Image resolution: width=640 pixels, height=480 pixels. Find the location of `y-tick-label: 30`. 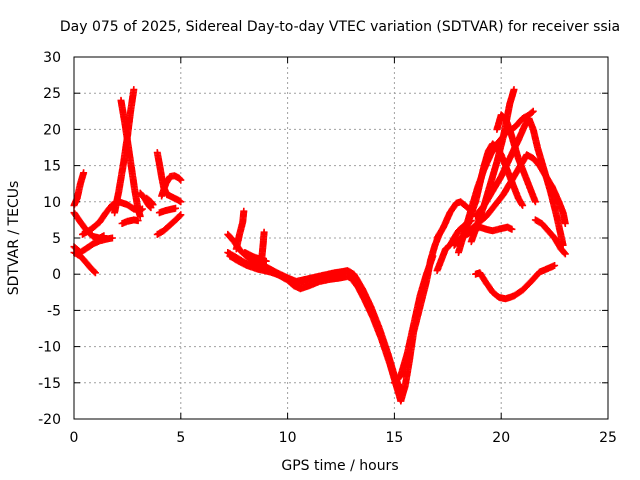

y-tick-label: 30 is located at coordinates (52, 58).